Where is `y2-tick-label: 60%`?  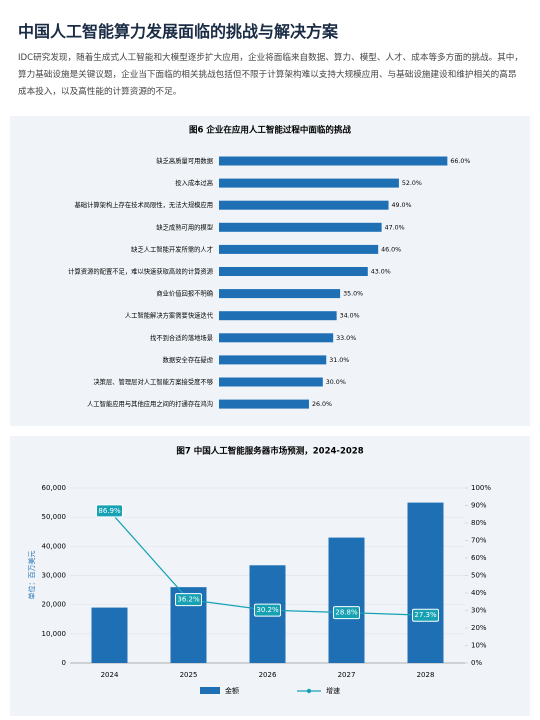 y2-tick-label: 60% is located at coordinates (479, 558).